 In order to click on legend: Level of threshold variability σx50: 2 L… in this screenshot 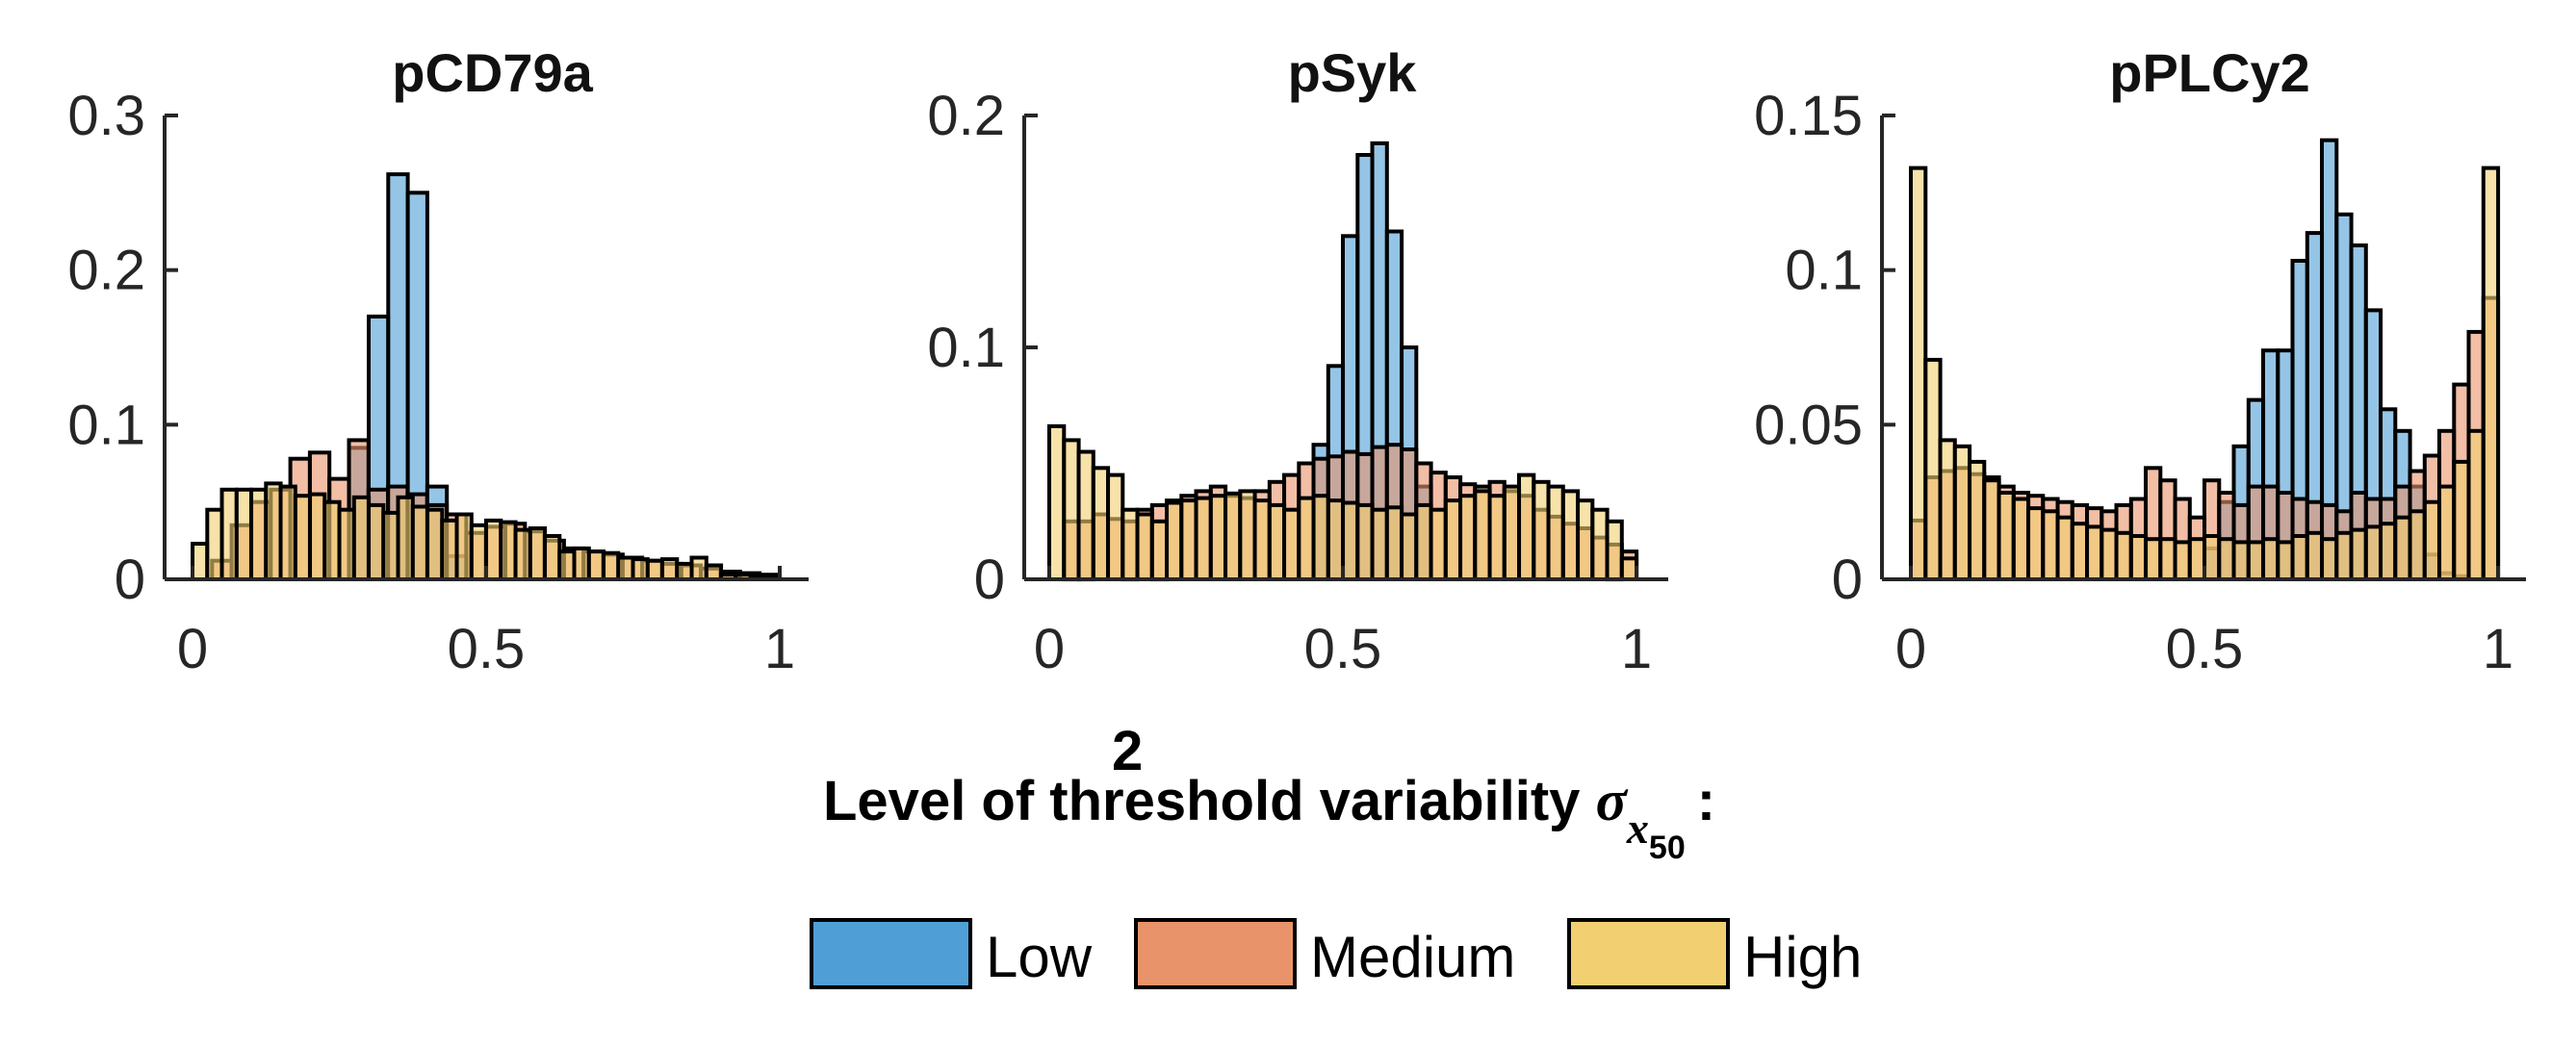, I will do `click(1336, 854)`.